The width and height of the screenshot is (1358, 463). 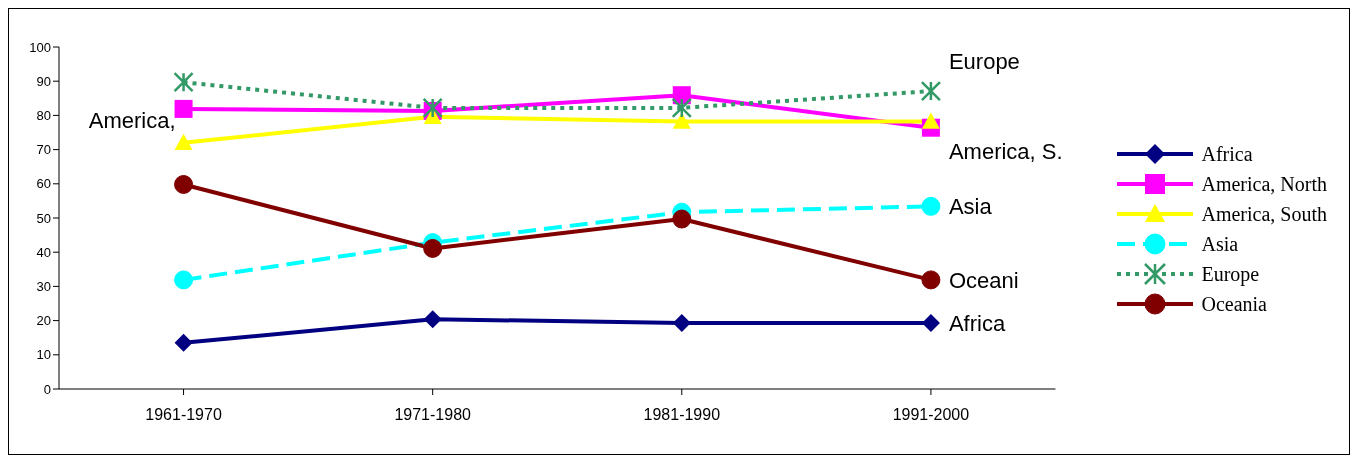 What do you see at coordinates (183, 415) in the screenshot?
I see `x-tick-label: 1961-1970` at bounding box center [183, 415].